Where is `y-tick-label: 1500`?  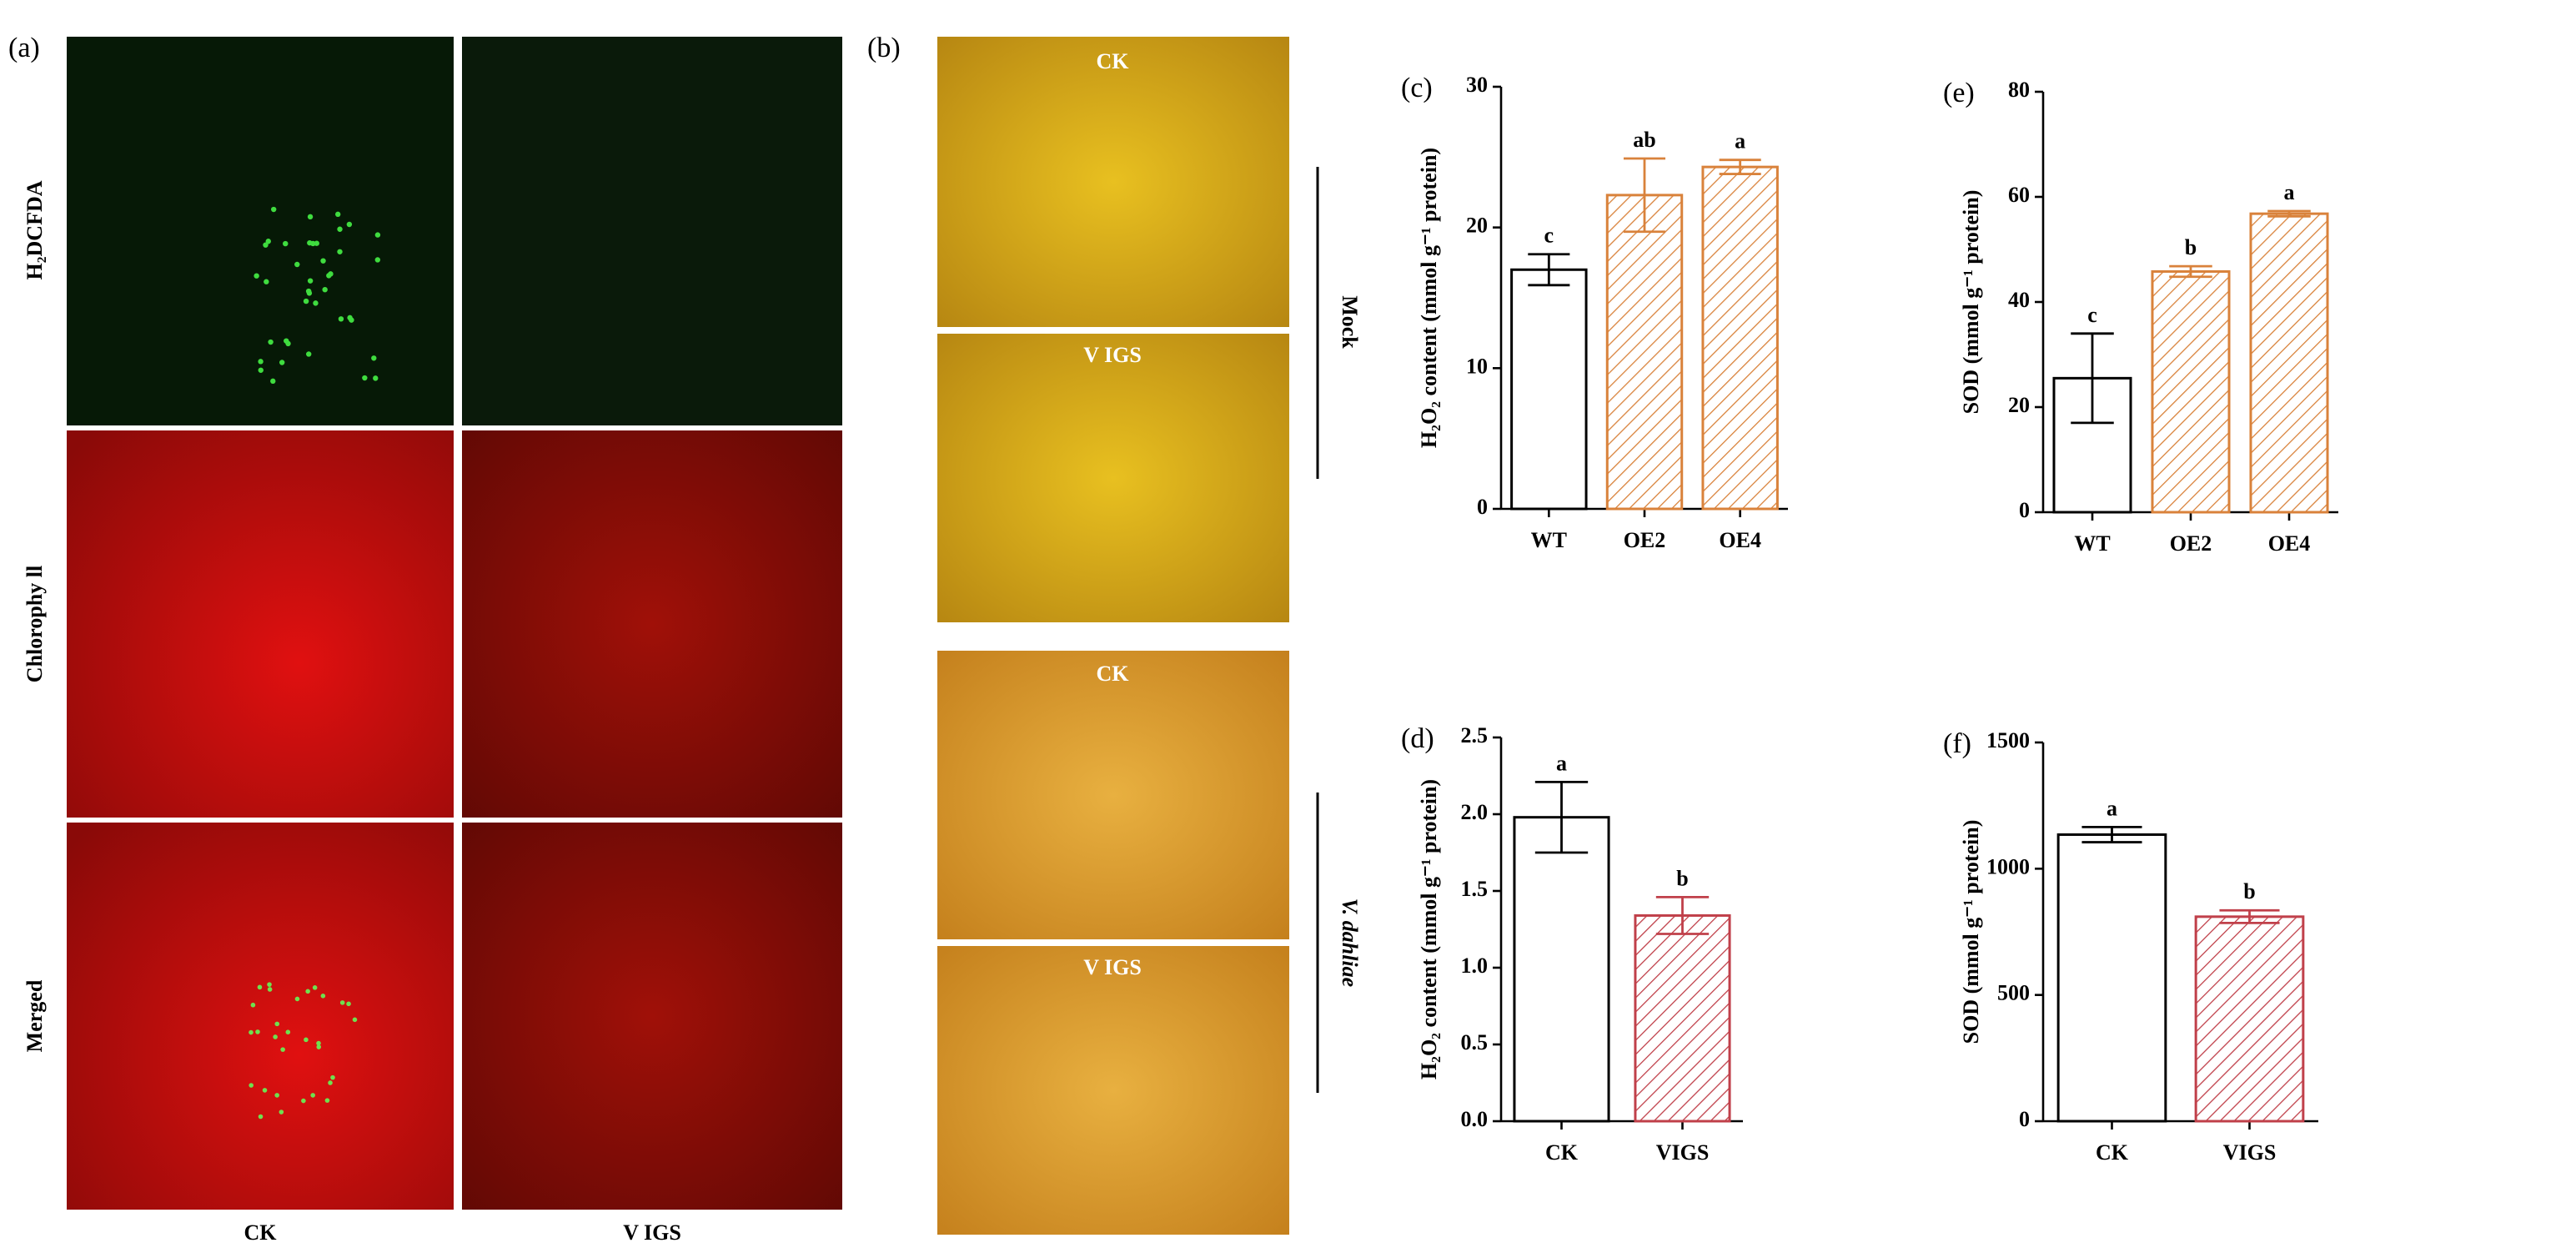 y-tick-label: 1500 is located at coordinates (2008, 740).